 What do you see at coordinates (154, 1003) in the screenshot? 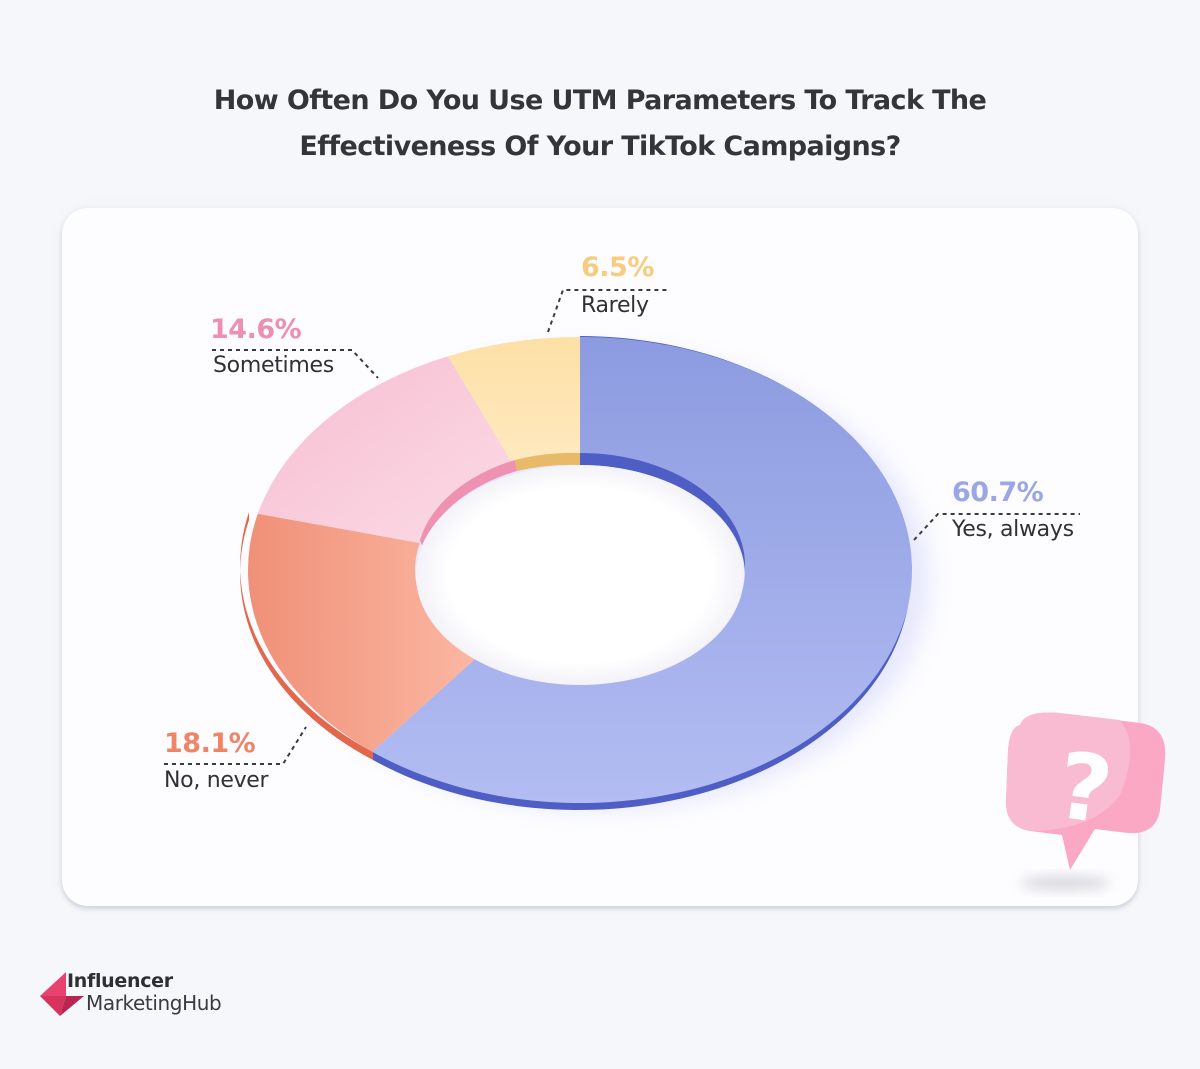
I see `brand-name-line2: MarketingHub` at bounding box center [154, 1003].